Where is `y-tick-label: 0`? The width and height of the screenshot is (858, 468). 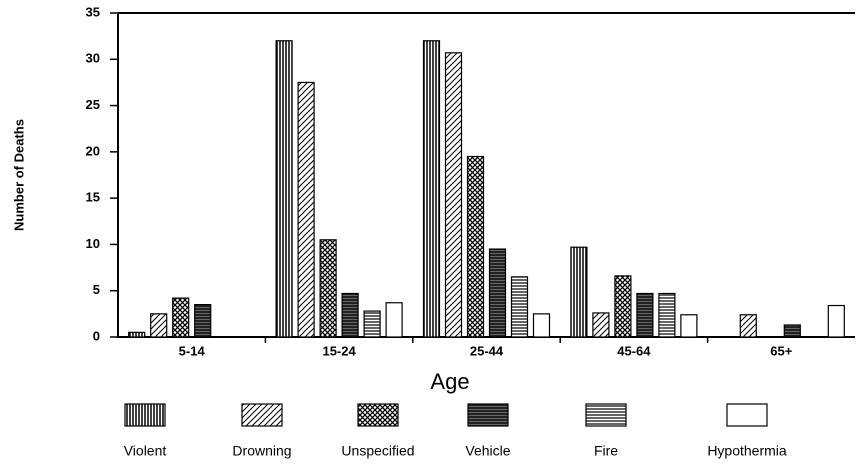 y-tick-label: 0 is located at coordinates (96, 335).